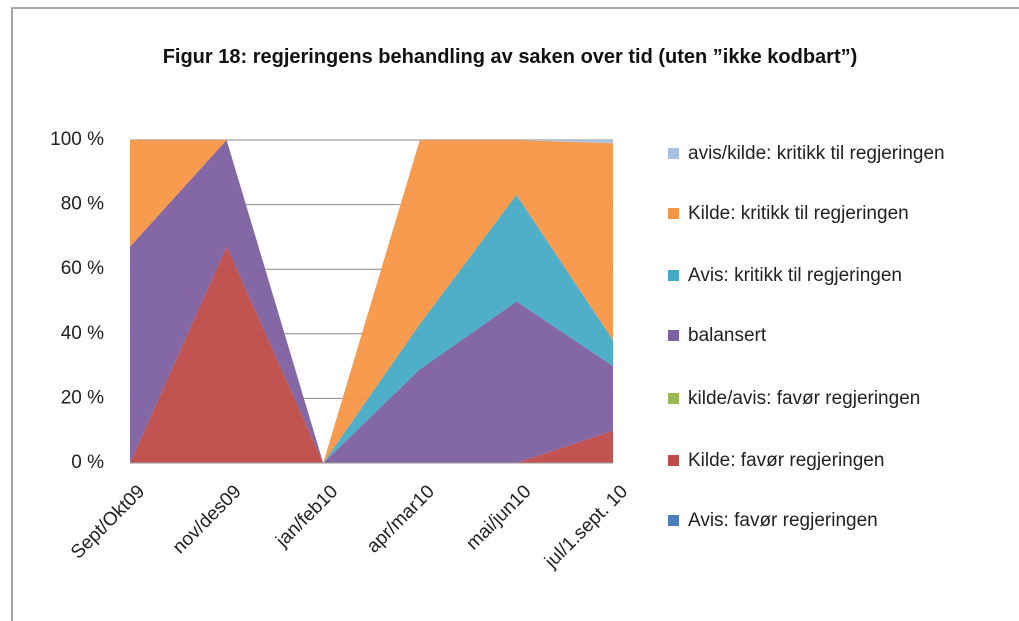 Image resolution: width=1019 pixels, height=621 pixels. I want to click on x-tick-label: Sept/Okt09, so click(108, 522).